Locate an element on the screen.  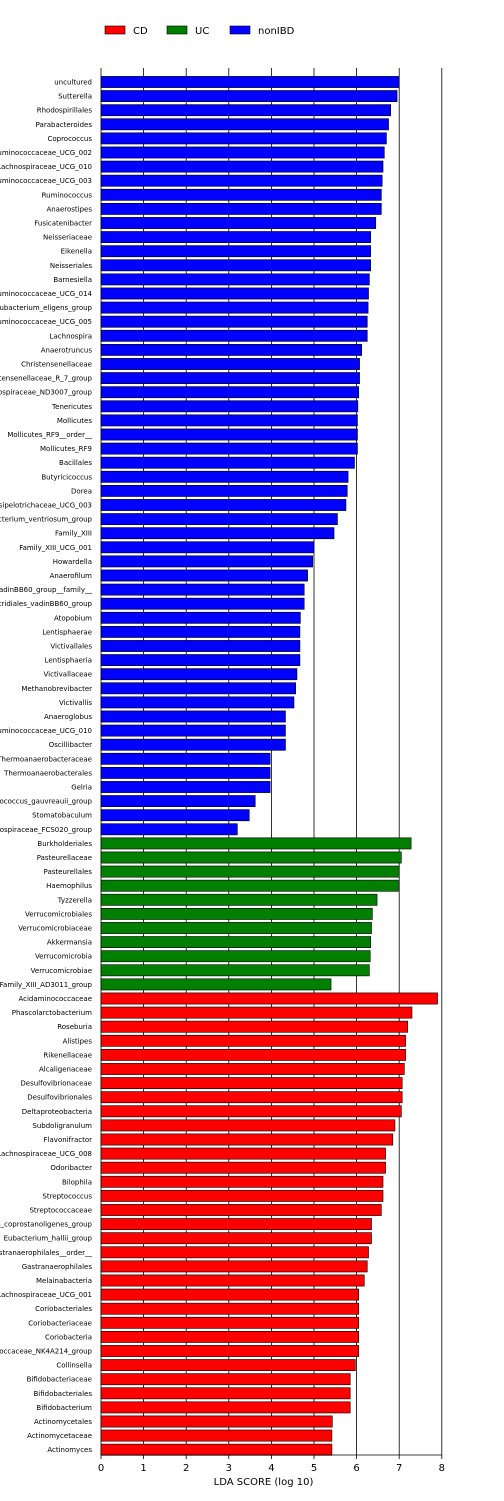
y-label-nonibd-39: Lentisphaerae is located at coordinates (67, 632).